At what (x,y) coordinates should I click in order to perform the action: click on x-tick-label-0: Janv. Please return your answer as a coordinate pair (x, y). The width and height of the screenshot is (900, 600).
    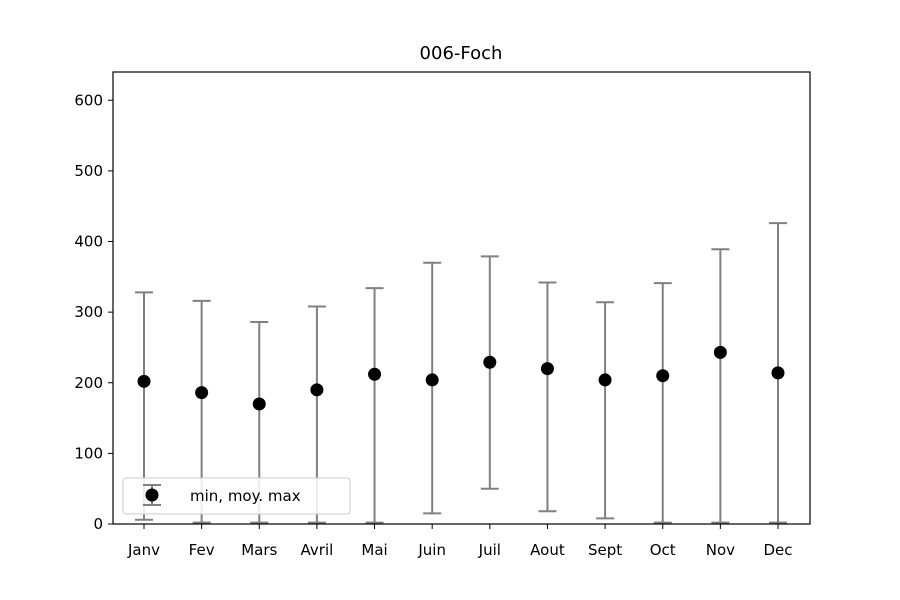
    Looking at the image, I should click on (143, 550).